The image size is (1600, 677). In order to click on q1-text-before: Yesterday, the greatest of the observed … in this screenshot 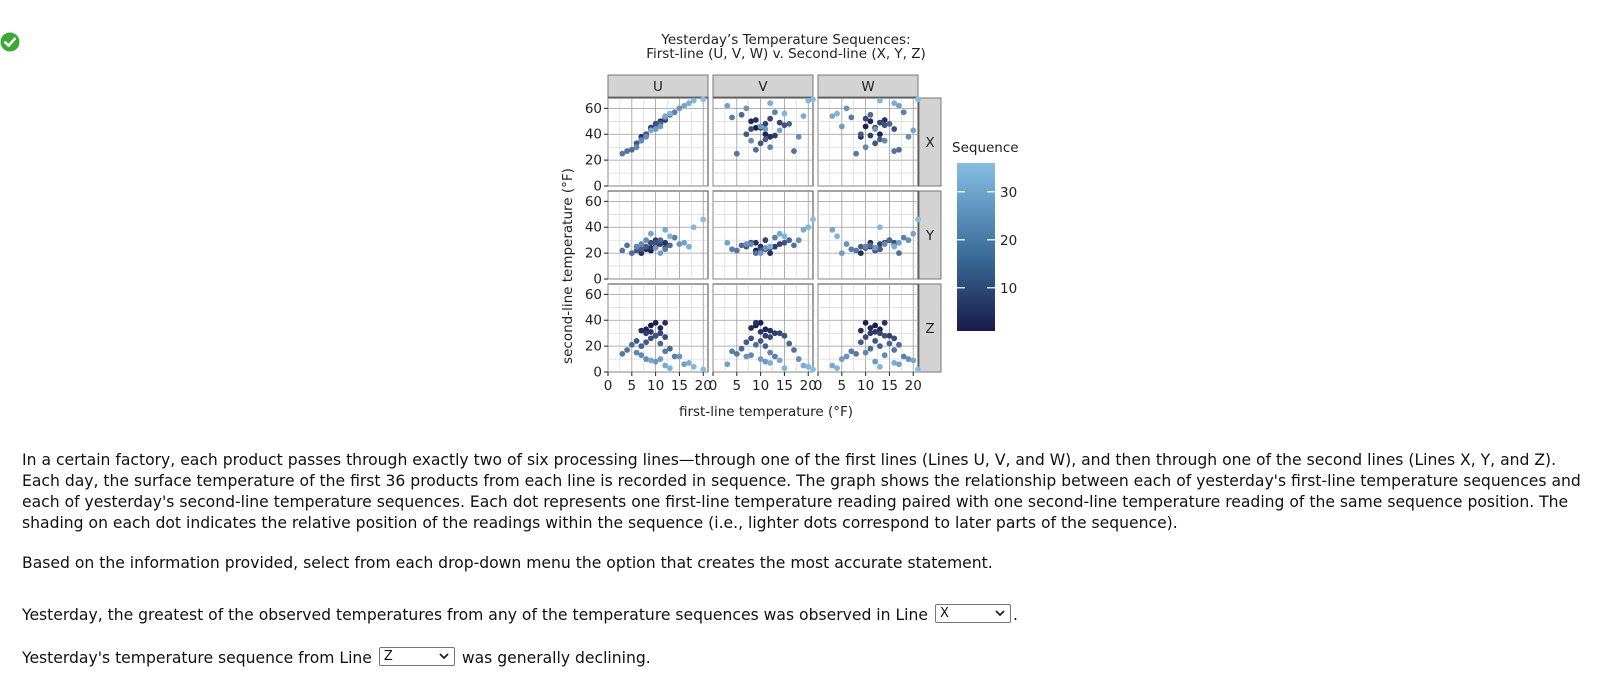, I will do `click(475, 615)`.